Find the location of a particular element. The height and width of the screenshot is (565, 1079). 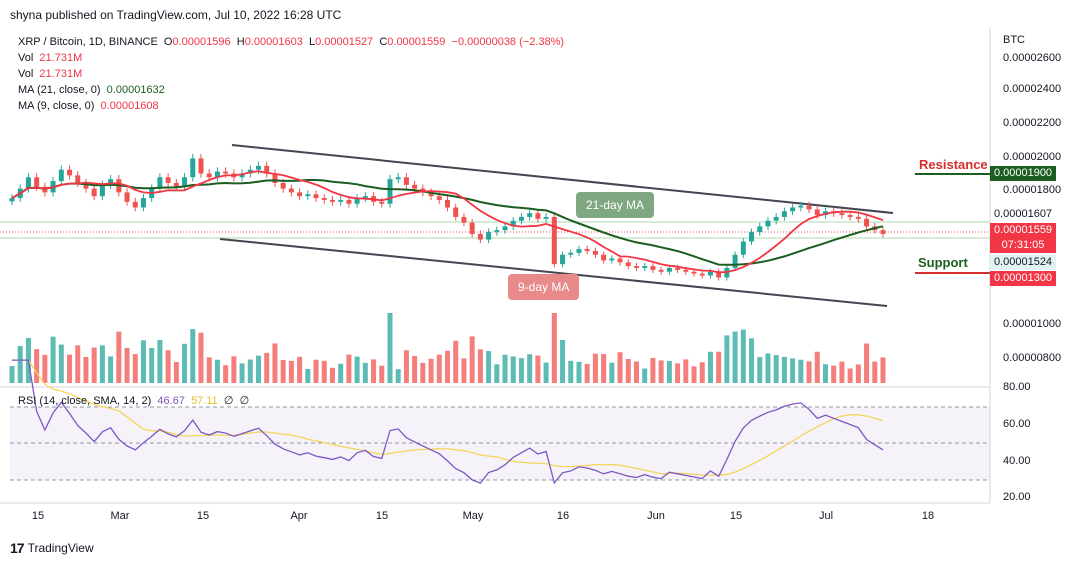

high-value: 0.00001603 is located at coordinates (273, 42).